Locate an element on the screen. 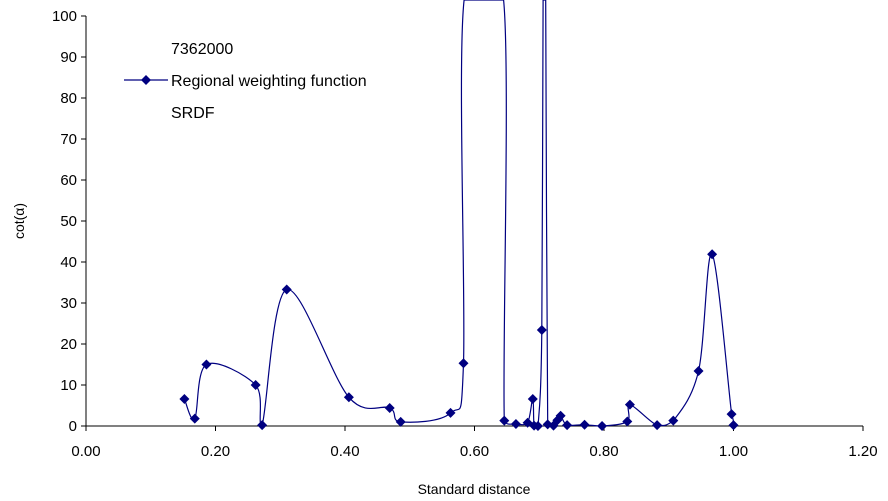  legend-footer: SRDF is located at coordinates (193, 113).